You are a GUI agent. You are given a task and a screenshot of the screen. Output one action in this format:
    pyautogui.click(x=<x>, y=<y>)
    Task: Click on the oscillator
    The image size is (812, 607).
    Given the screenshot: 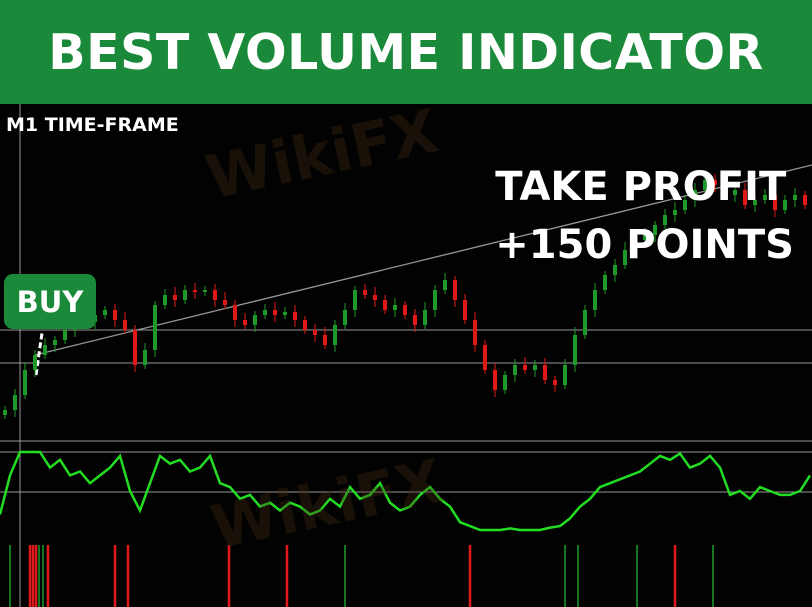 What is the action you would take?
    pyautogui.click(x=406, y=491)
    